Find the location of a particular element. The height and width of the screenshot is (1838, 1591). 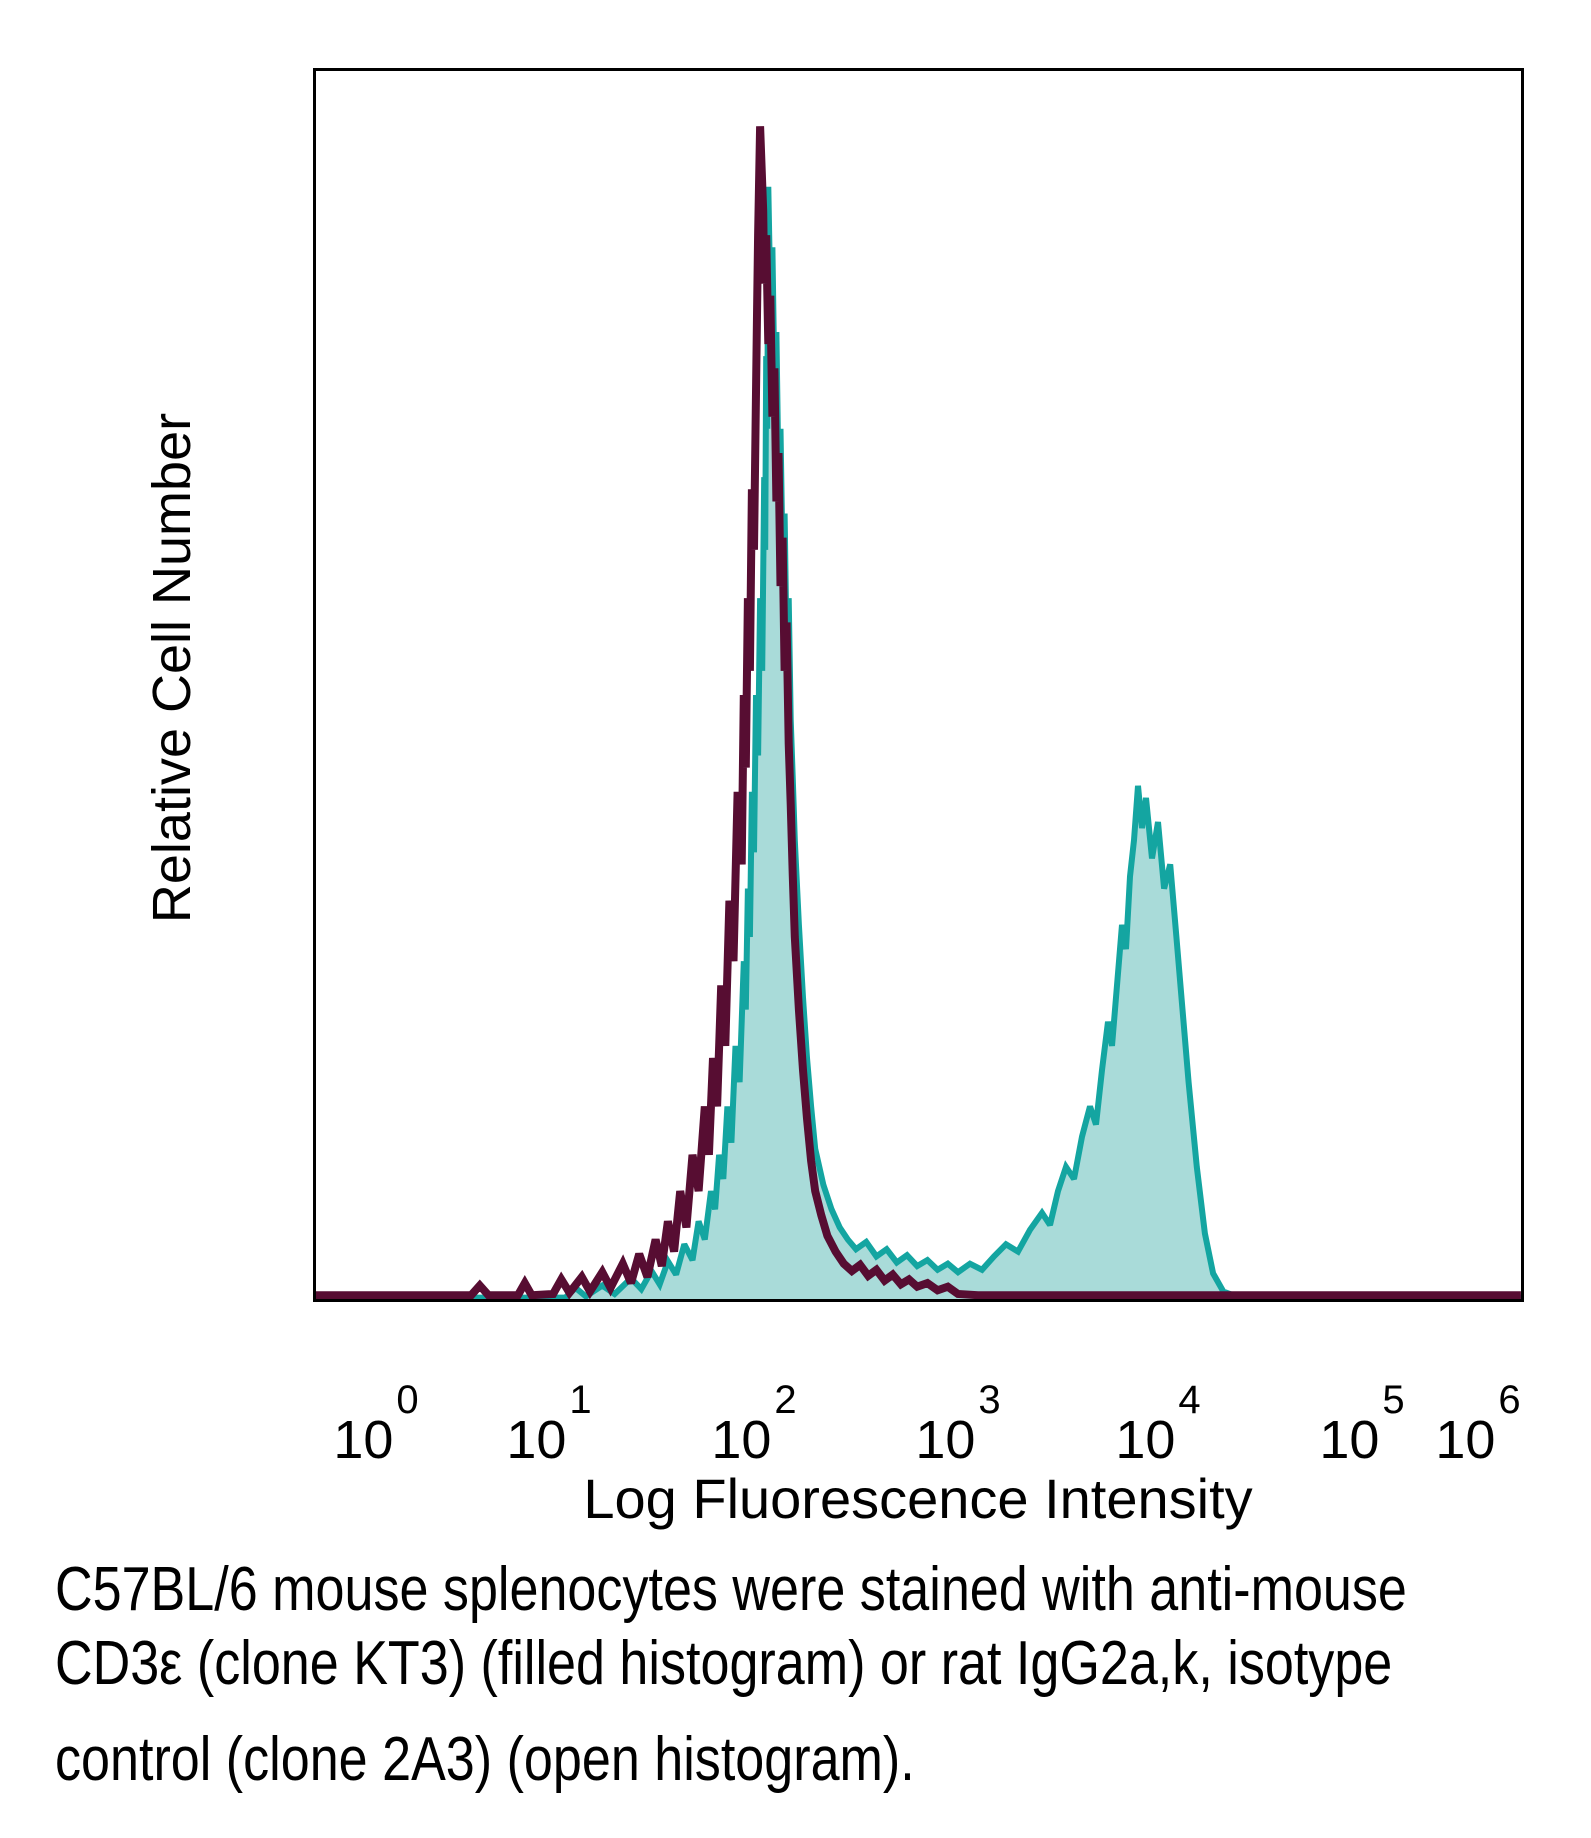

x-tick-label-10e0: 10⁰ is located at coordinates (376, 1424).